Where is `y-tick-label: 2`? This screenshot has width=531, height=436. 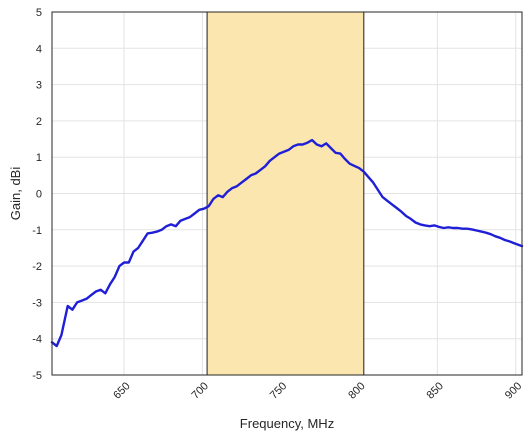
y-tick-label: 2 is located at coordinates (39, 122).